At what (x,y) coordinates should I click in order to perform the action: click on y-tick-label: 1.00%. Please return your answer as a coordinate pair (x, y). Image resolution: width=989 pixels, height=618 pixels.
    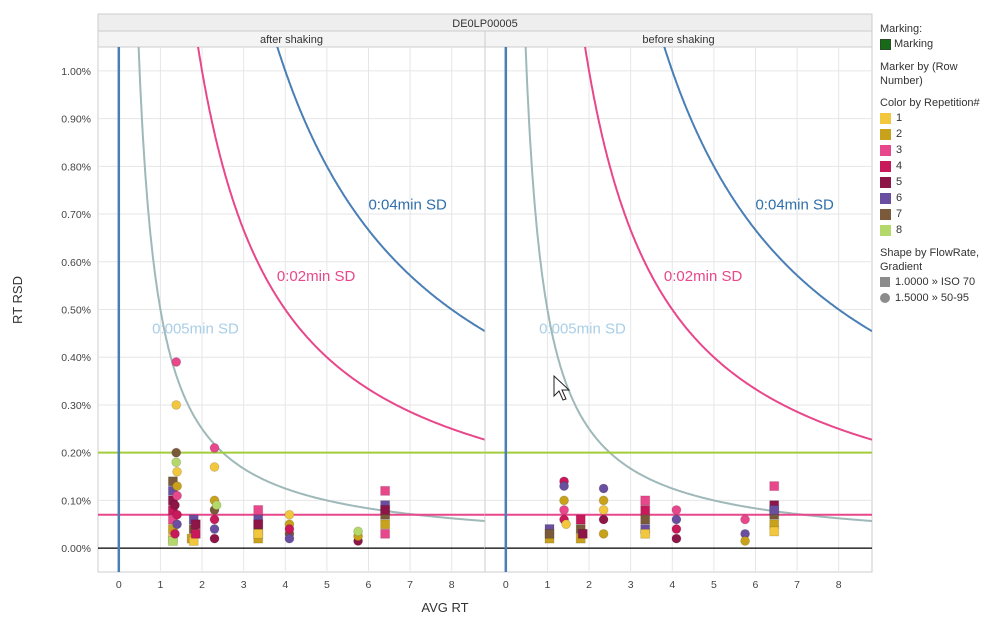
    Looking at the image, I should click on (76, 72).